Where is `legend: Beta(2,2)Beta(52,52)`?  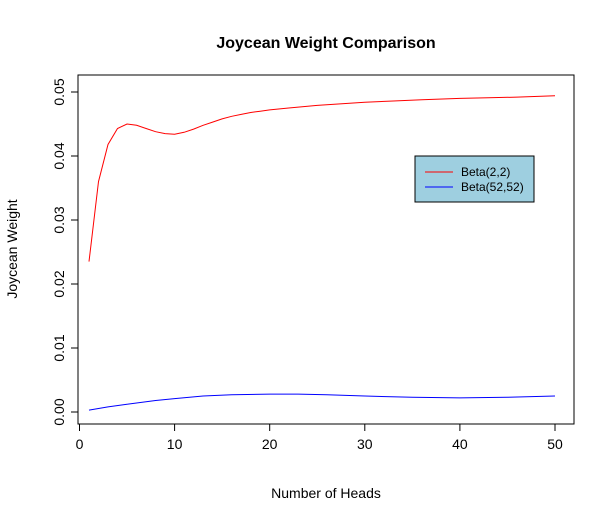
legend: Beta(2,2)Beta(52,52) is located at coordinates (474, 179).